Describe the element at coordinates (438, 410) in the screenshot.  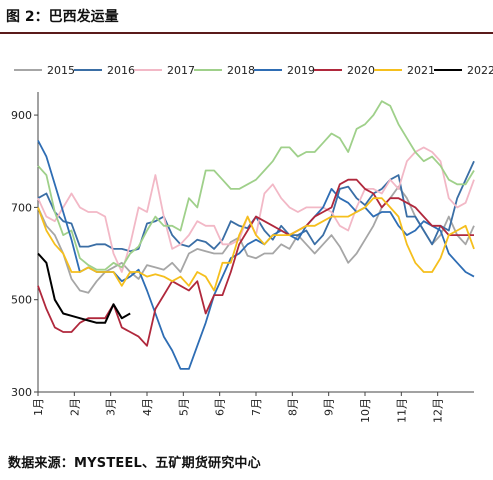
I see `x-tick-label: 12月` at that location.